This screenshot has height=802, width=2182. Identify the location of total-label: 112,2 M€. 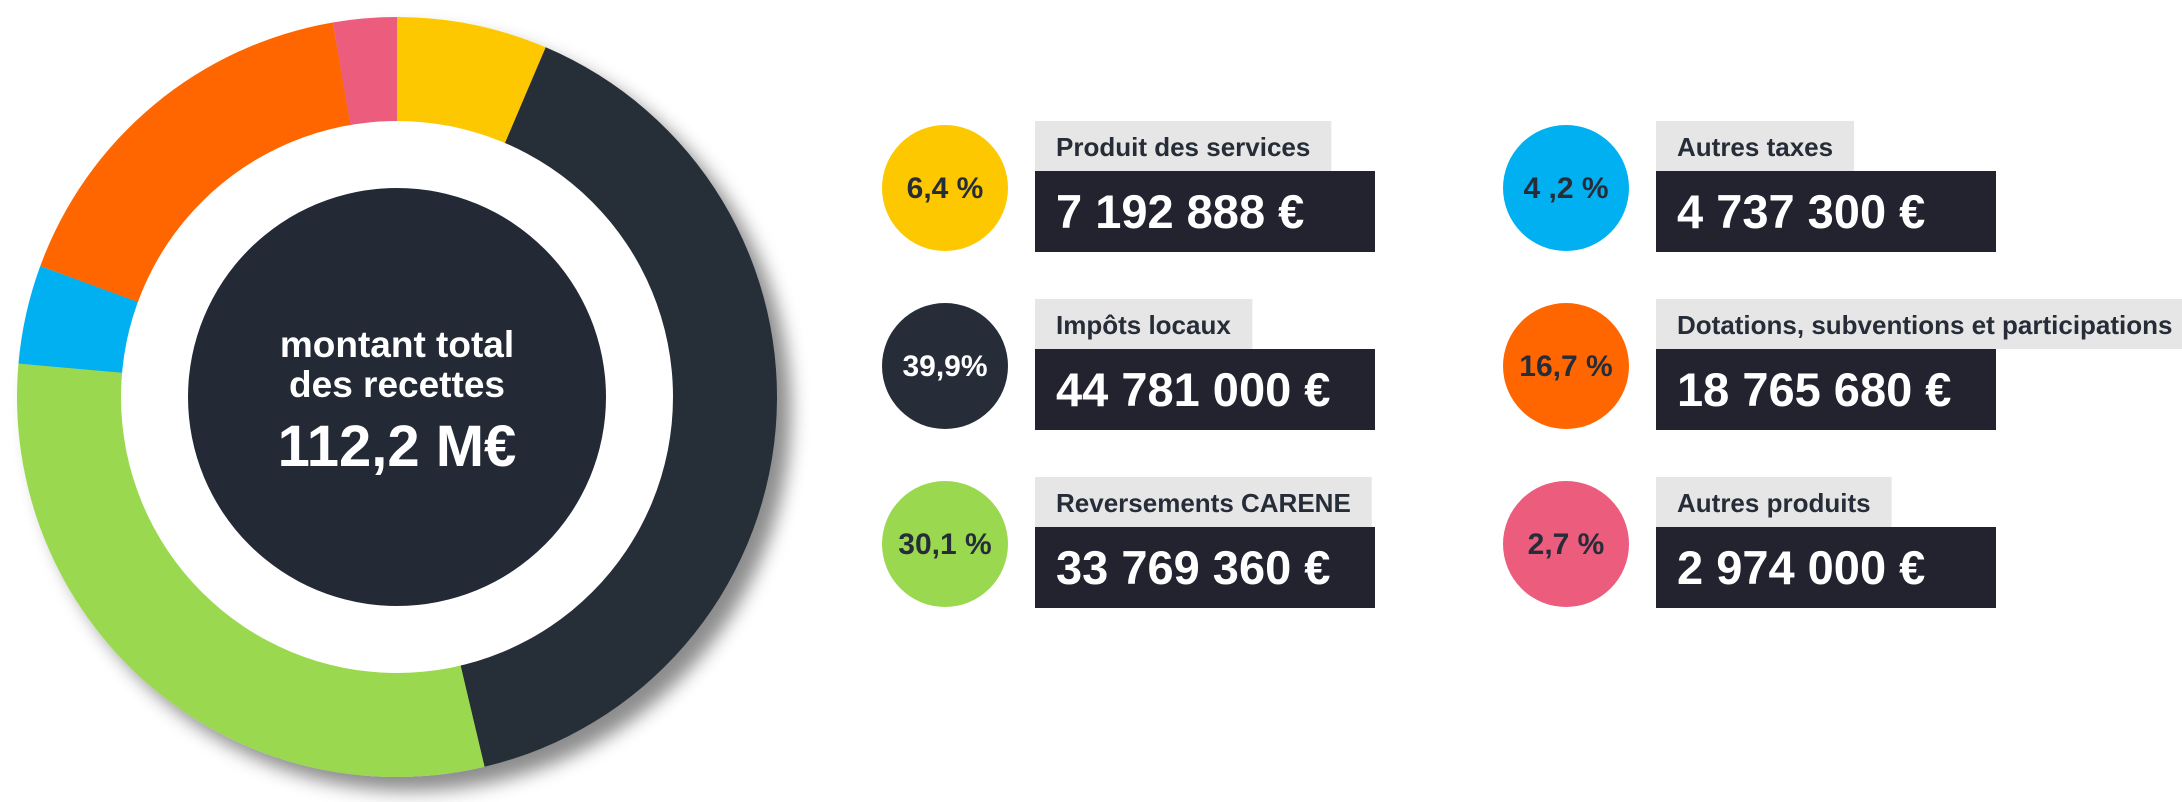
(397, 446).